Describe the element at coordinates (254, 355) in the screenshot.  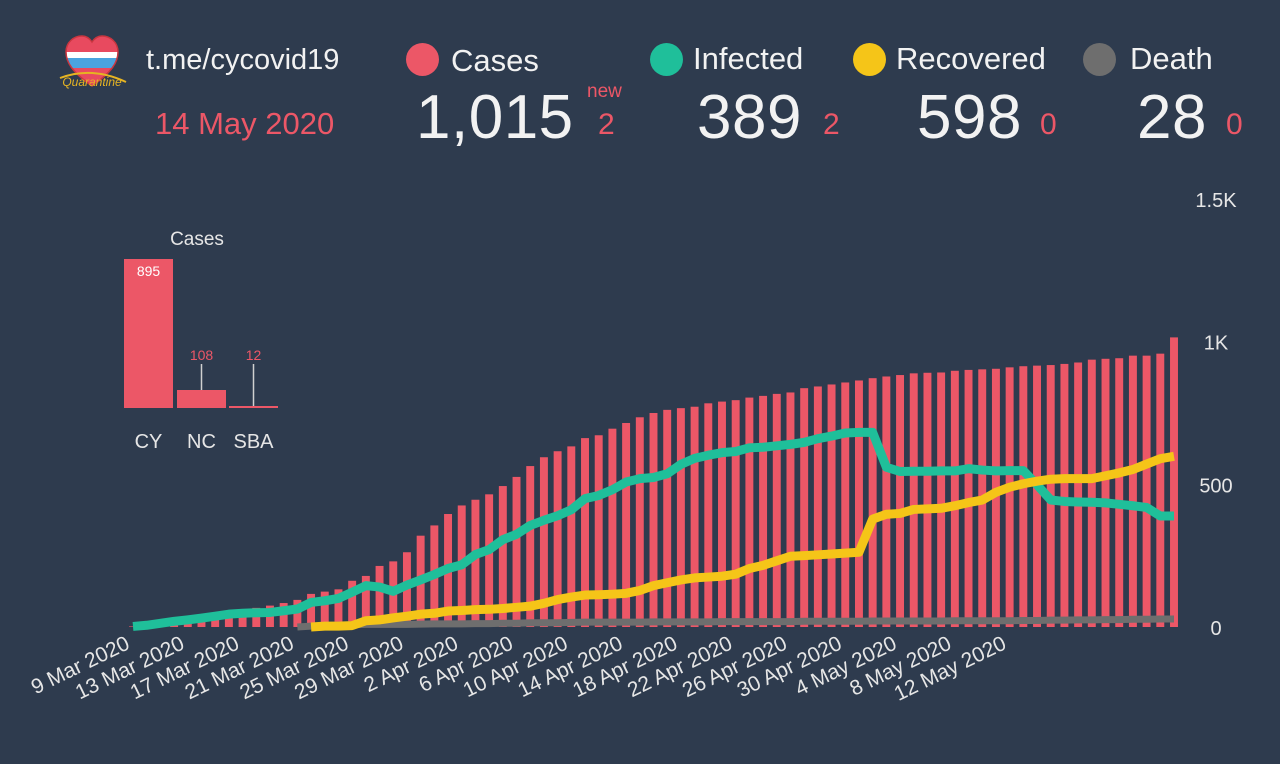
I see `region-value-label: 12` at that location.